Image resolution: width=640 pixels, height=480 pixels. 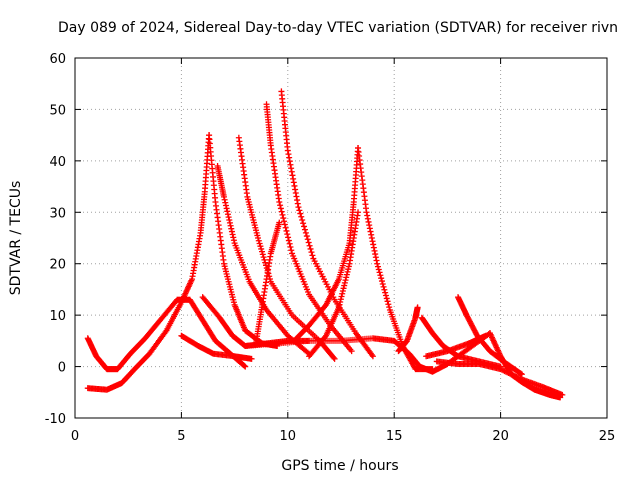 What do you see at coordinates (62, 368) in the screenshot?
I see `y-tick-label: 0` at bounding box center [62, 368].